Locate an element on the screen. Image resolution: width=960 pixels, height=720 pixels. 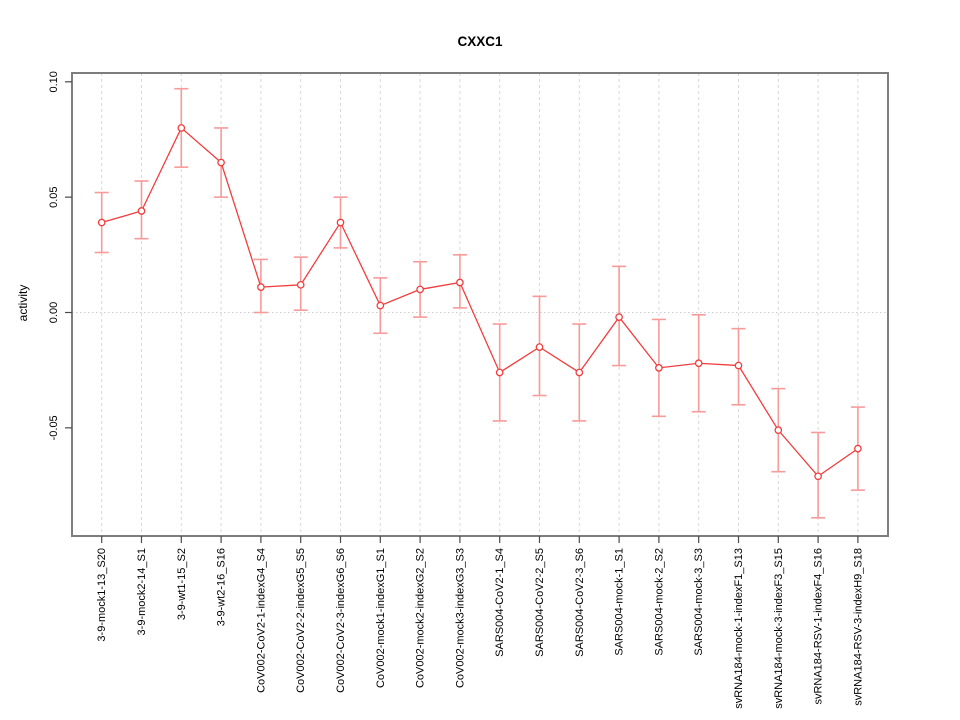
x-tick-label: 3-9-wt2-16_S16 is located at coordinates (222, 587).